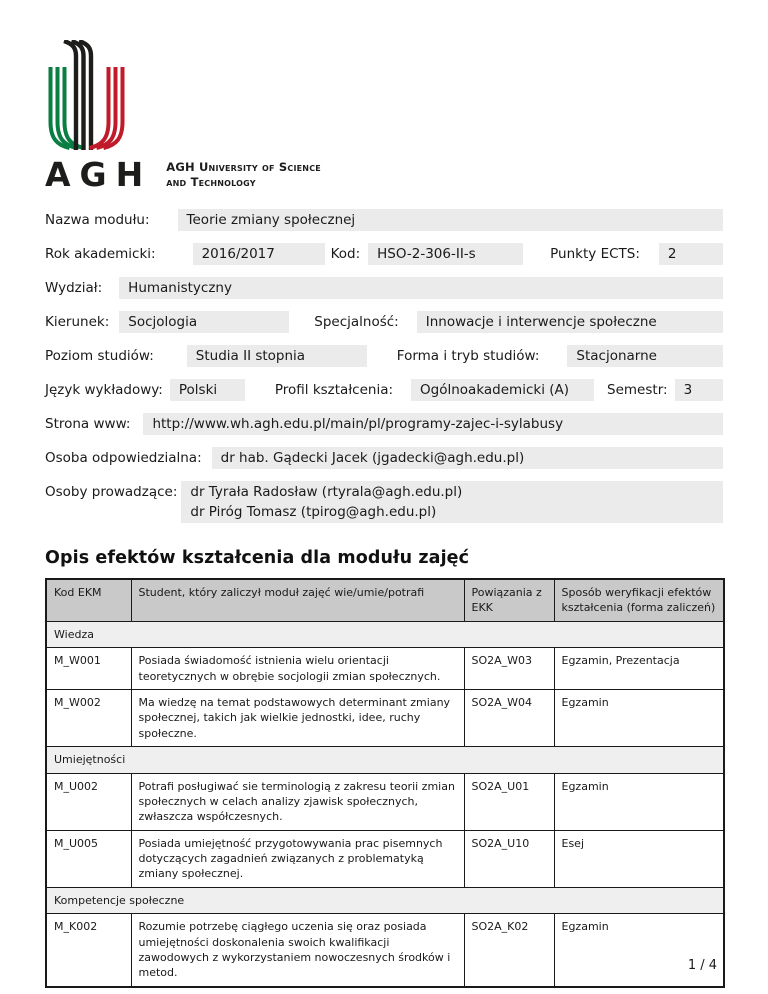 Image resolution: width=768 pixels, height=994 pixels. Describe the element at coordinates (509, 668) in the screenshot. I see `outcome-ekk: SO2A_W03` at that location.